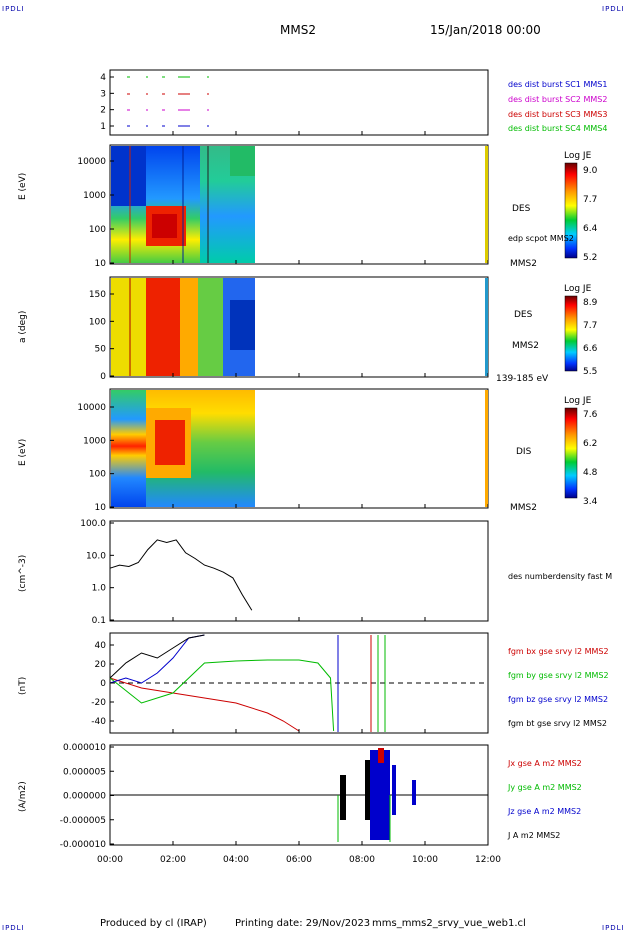 This screenshot has width=630, height=934. I want to click on dis-energy-ytick: 10000, so click(91, 408).